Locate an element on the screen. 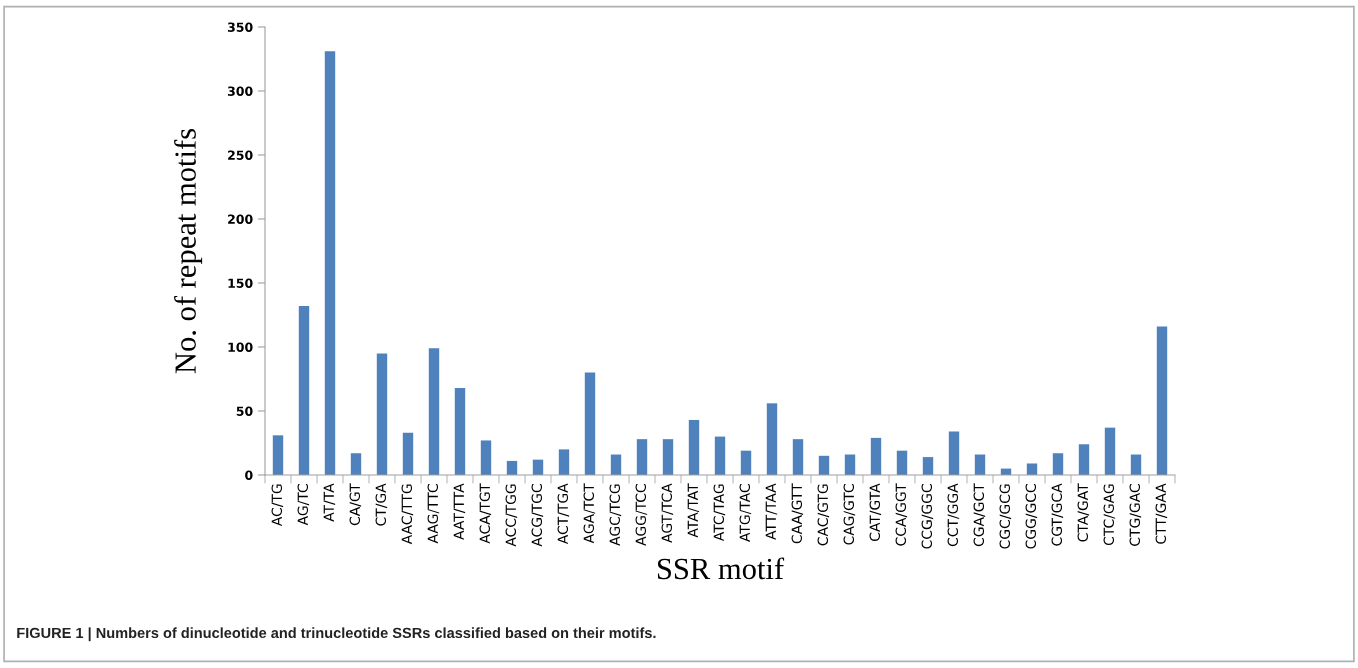 This screenshot has width=1358, height=668. caption: FIGURE 1 | Numbers of dinucleotide and trinucleotide SSRs classified based on their motifs. is located at coordinates (336, 634).